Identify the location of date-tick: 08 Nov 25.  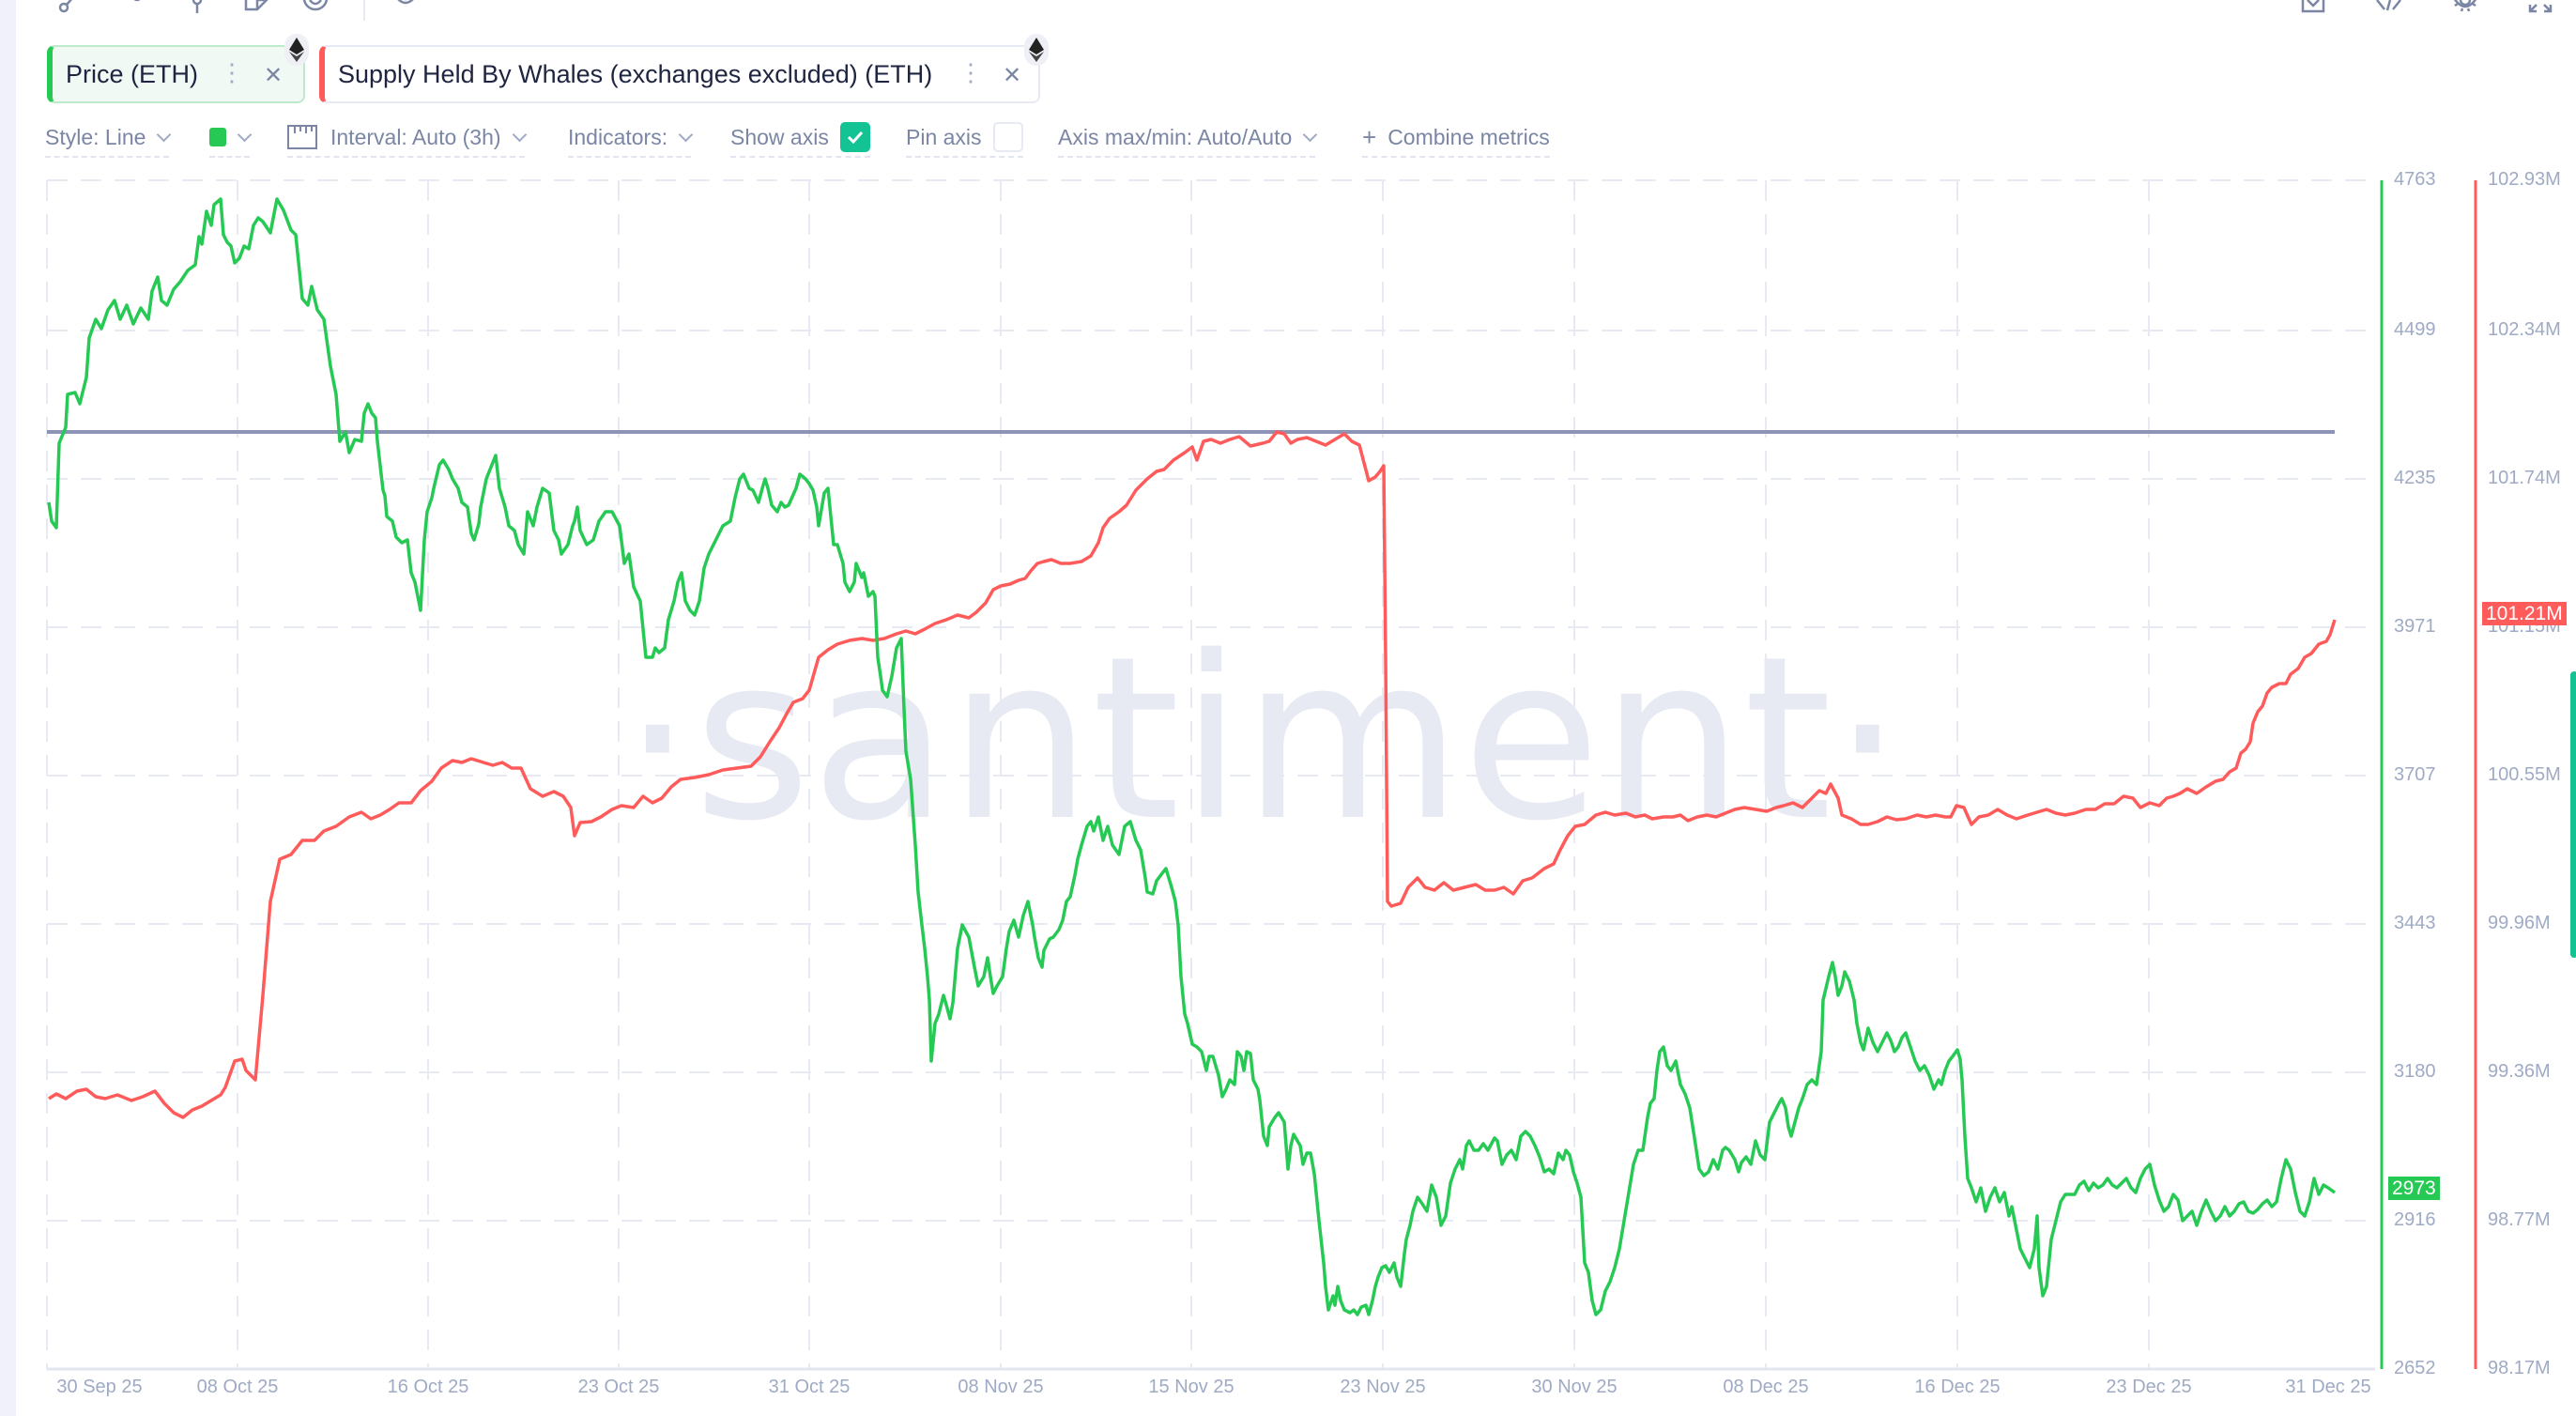
(1001, 1387).